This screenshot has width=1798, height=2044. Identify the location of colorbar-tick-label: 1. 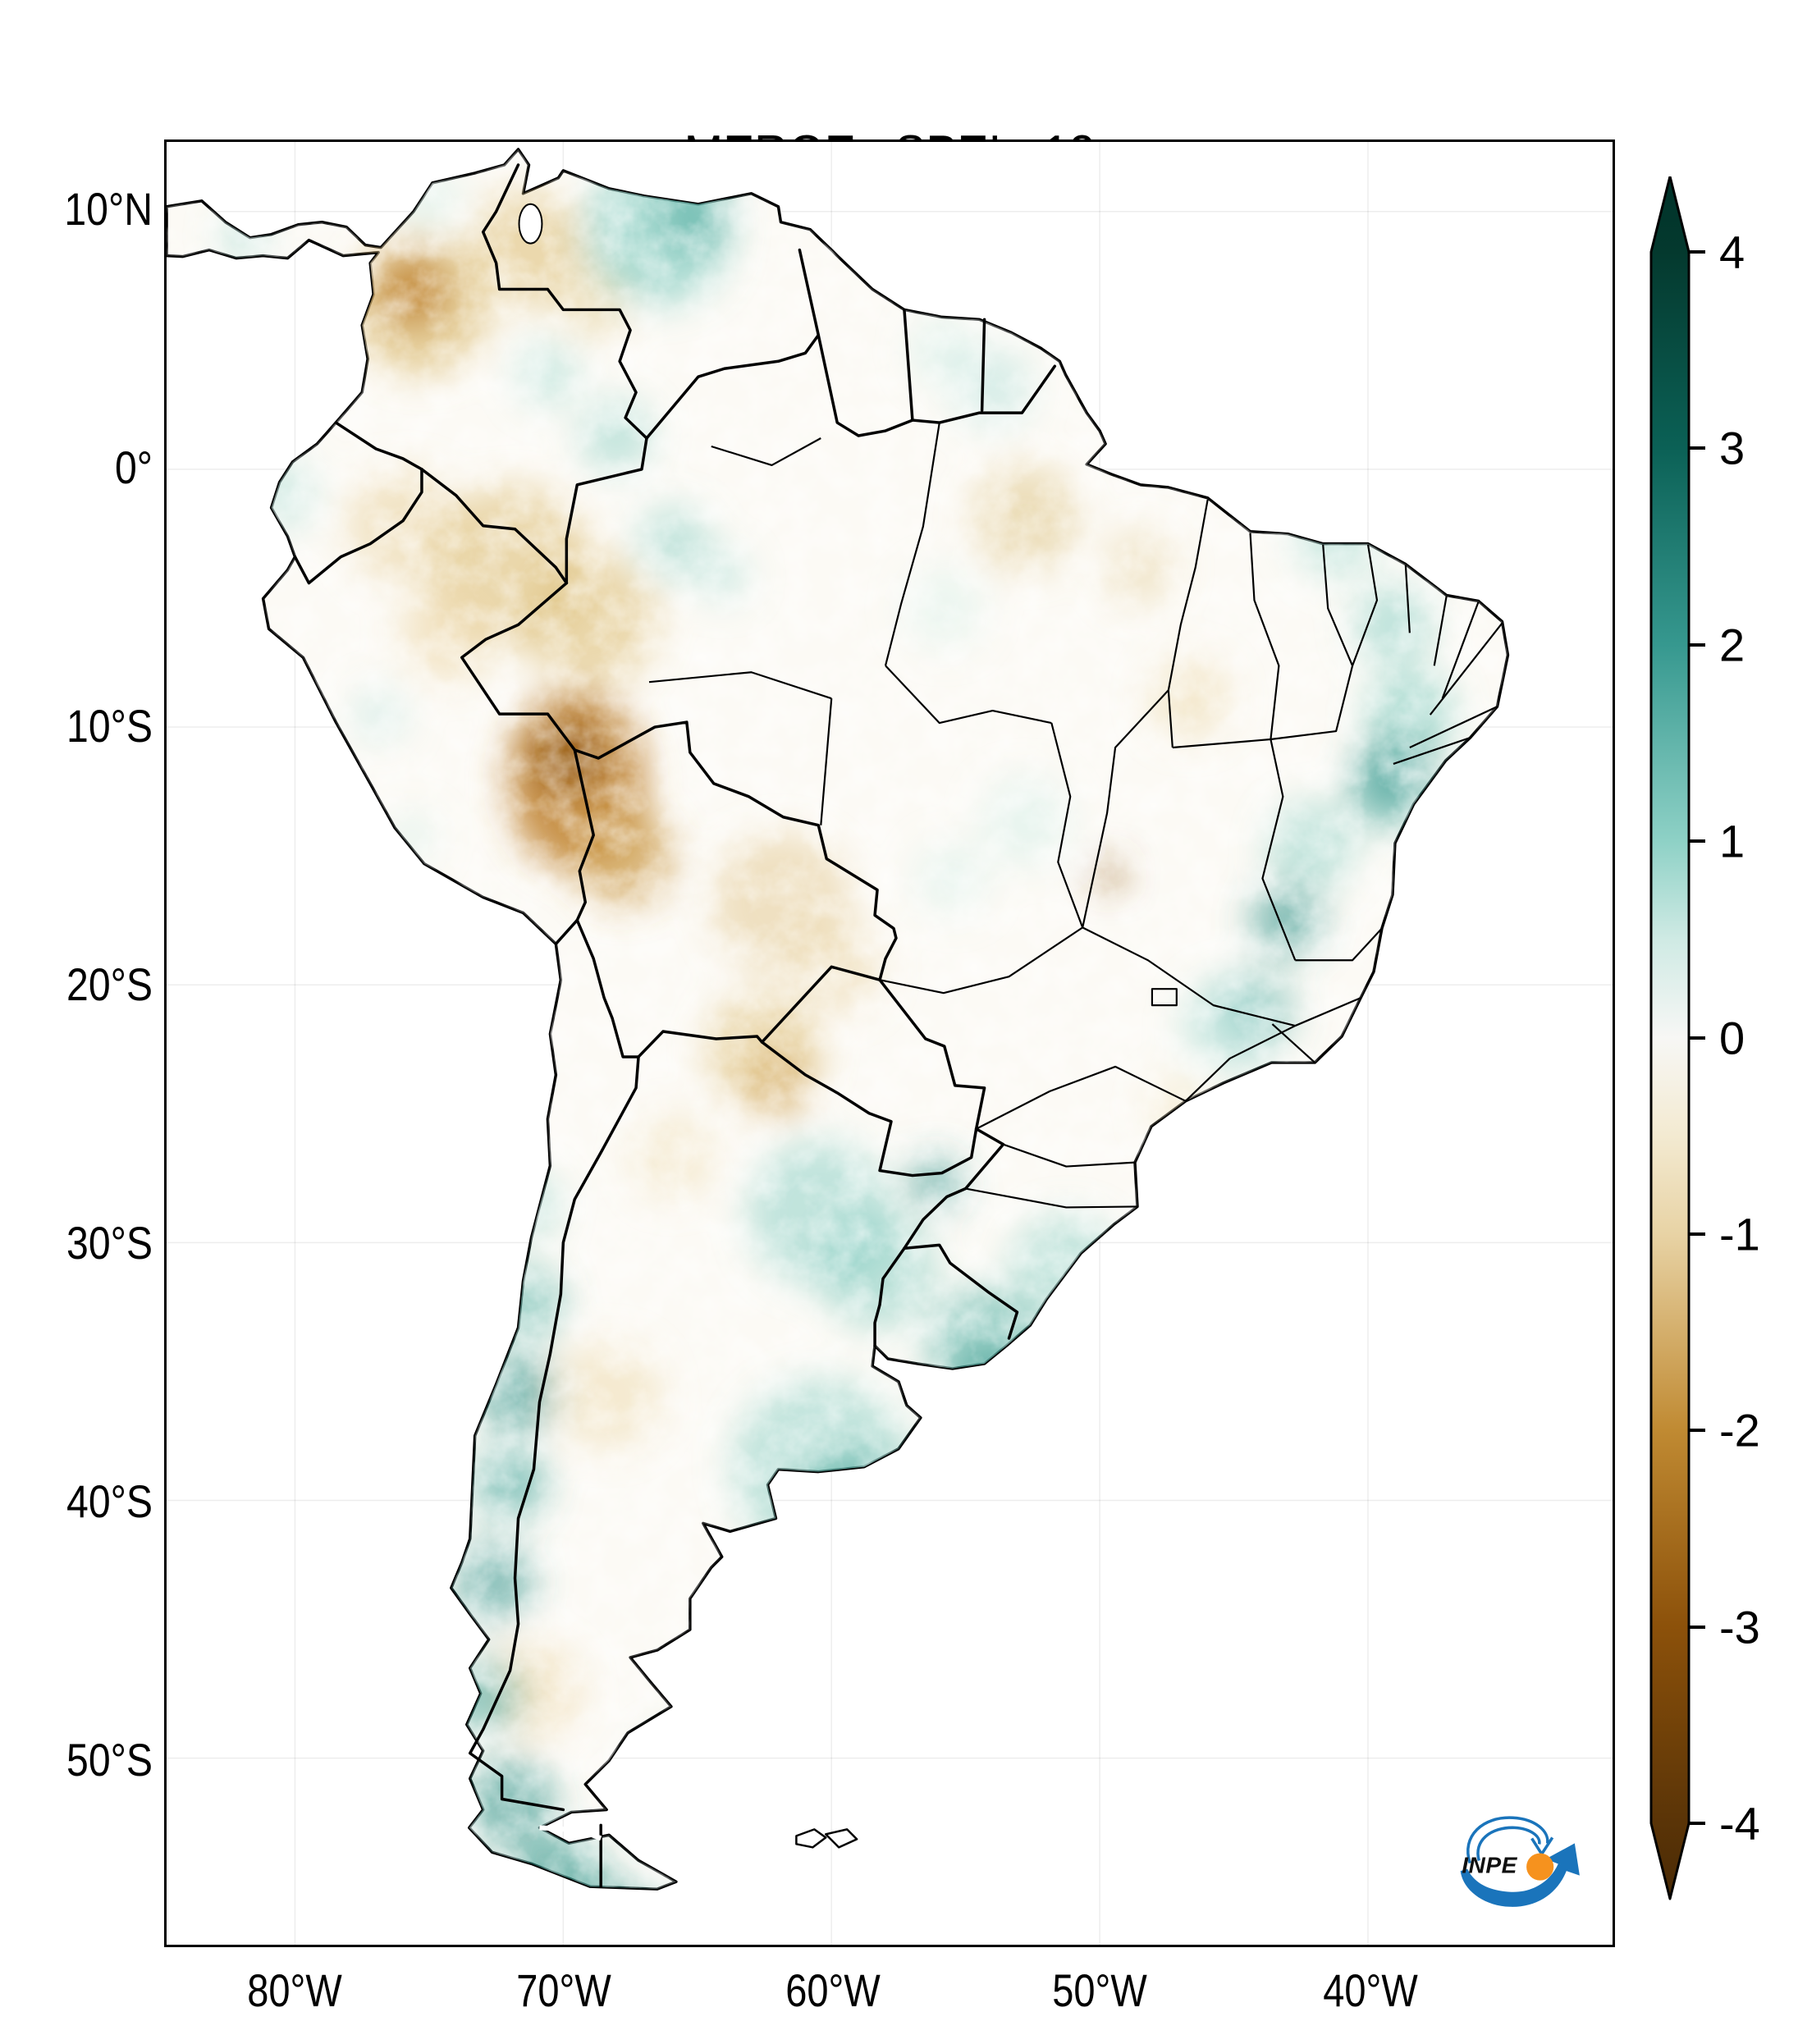
(1732, 842).